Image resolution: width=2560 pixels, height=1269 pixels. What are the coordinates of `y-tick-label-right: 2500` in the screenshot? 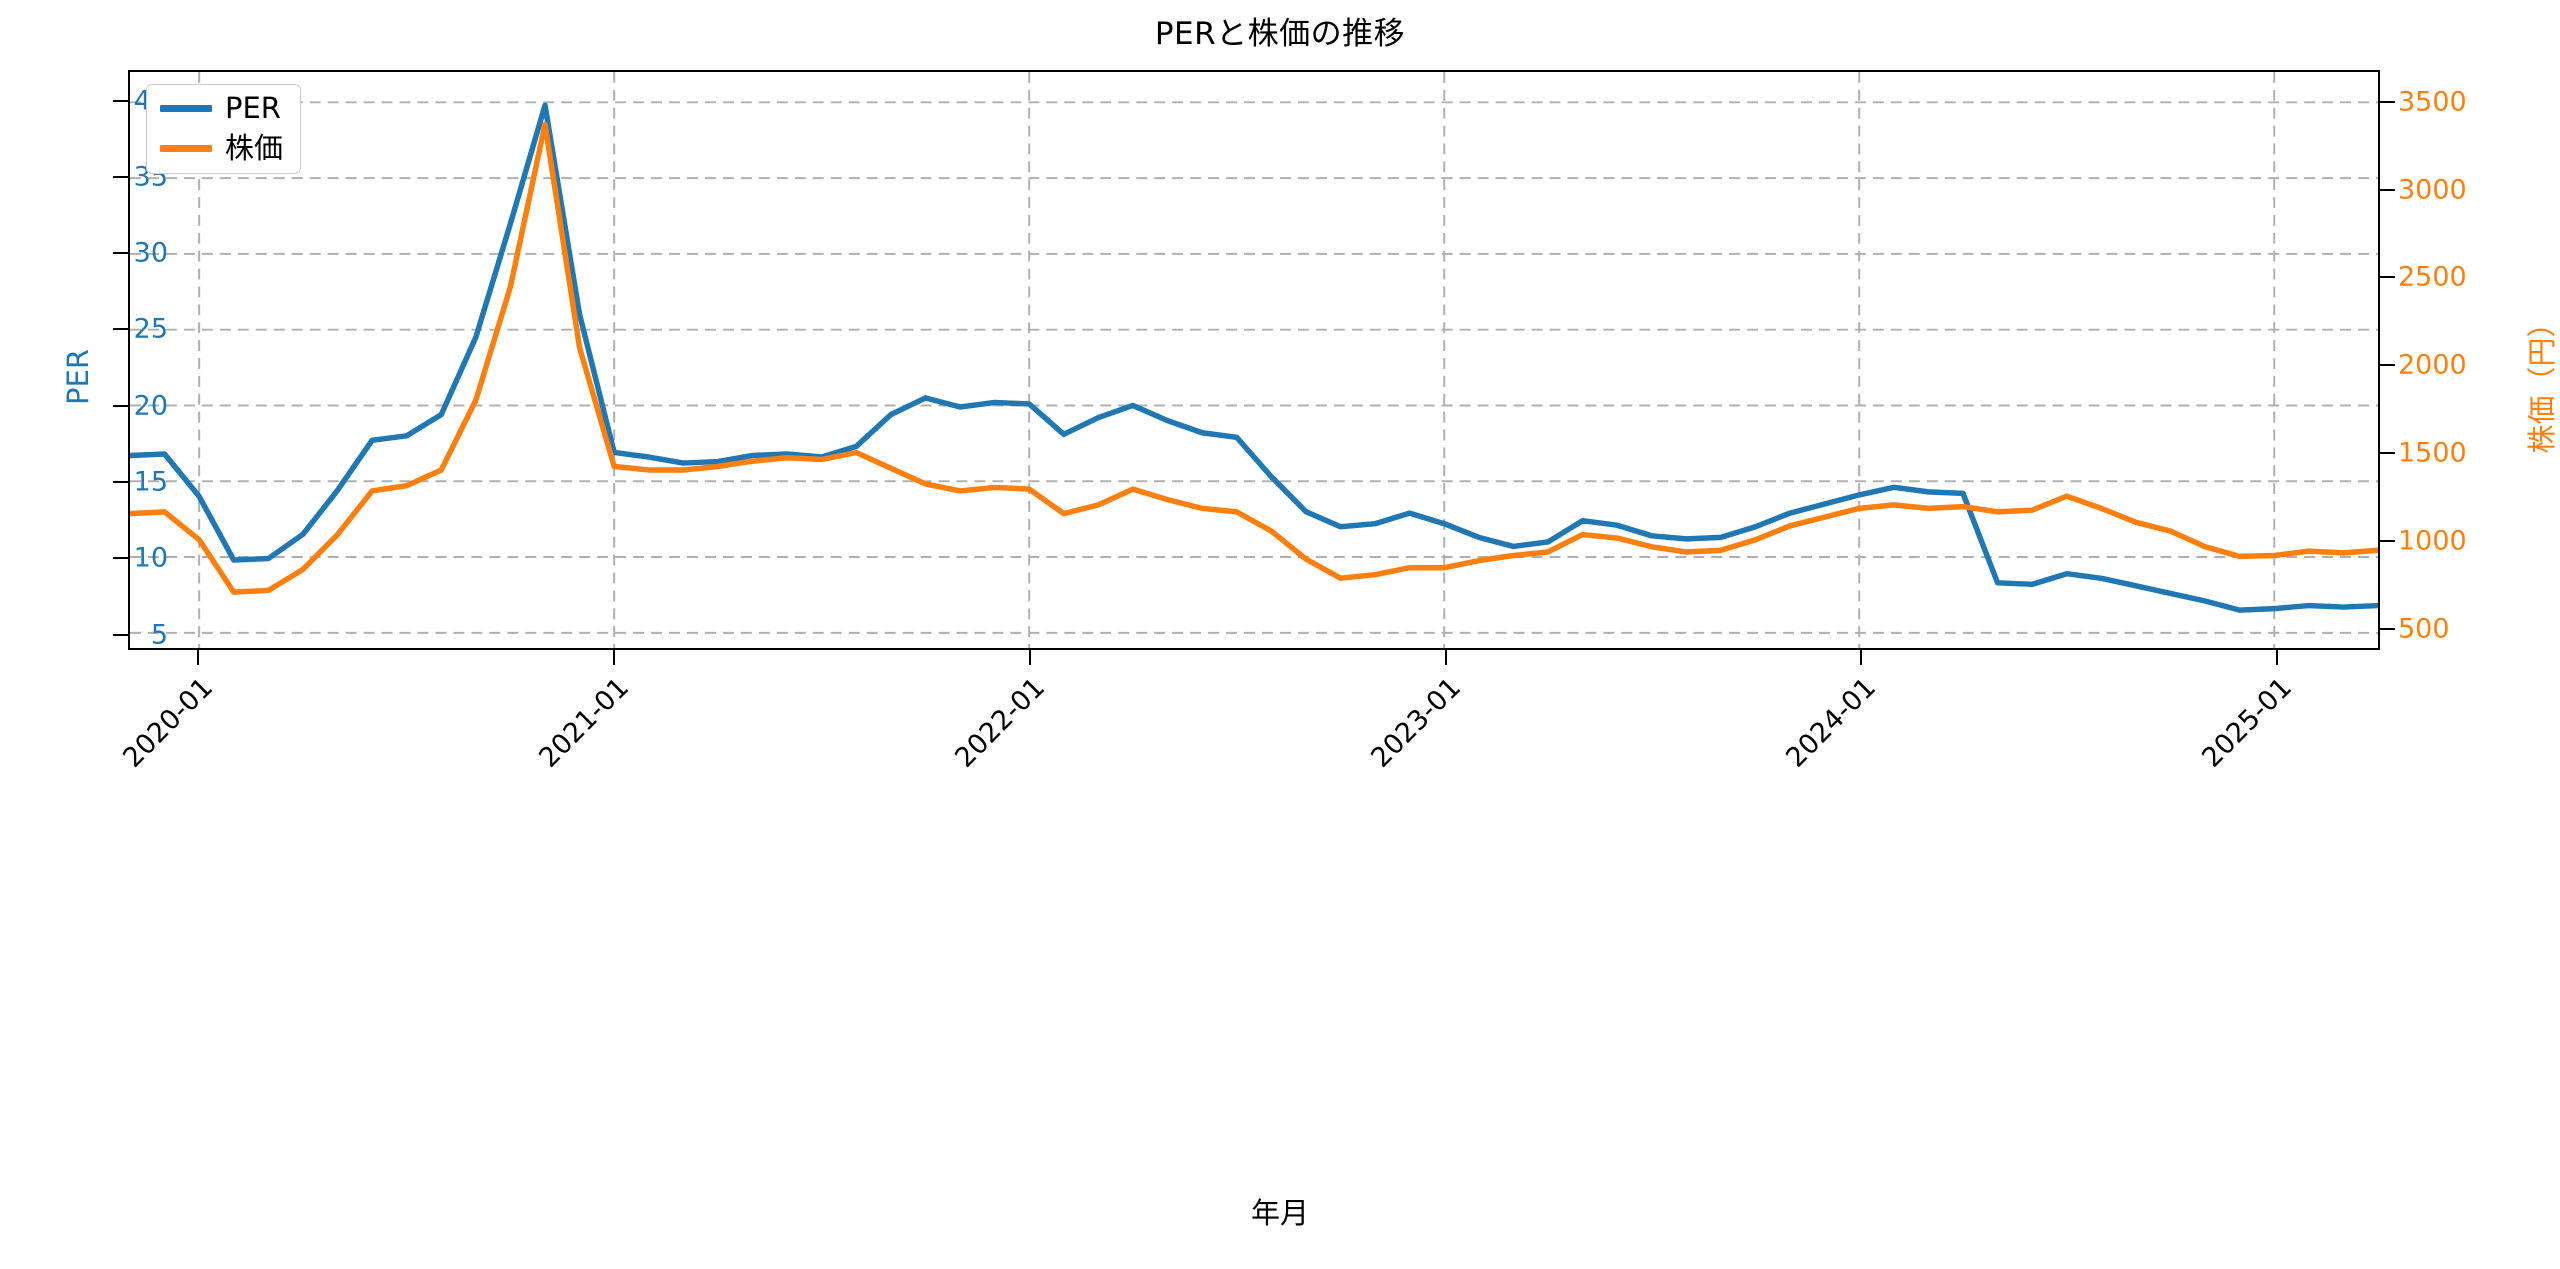 It's located at (2432, 277).